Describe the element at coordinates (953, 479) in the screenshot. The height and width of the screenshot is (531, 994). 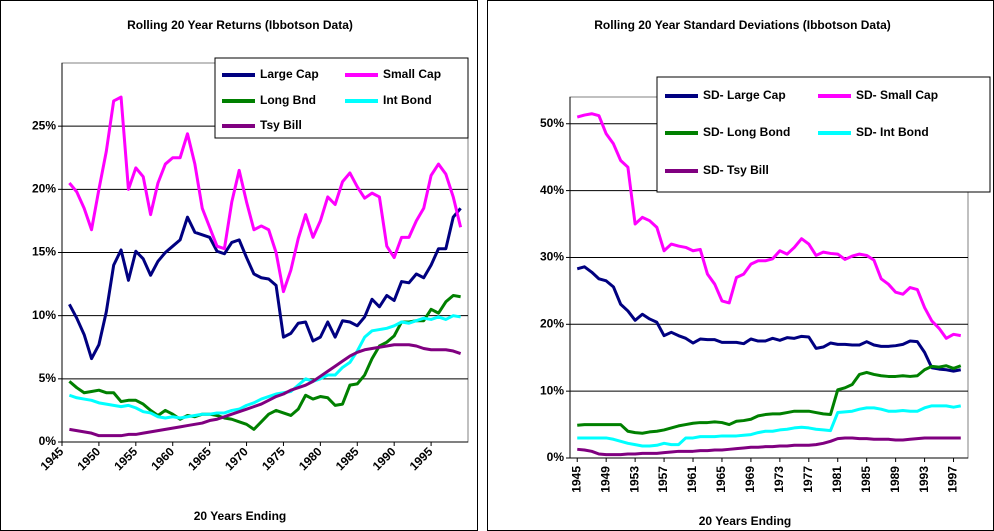
I see `x-tick-label: 1997` at that location.